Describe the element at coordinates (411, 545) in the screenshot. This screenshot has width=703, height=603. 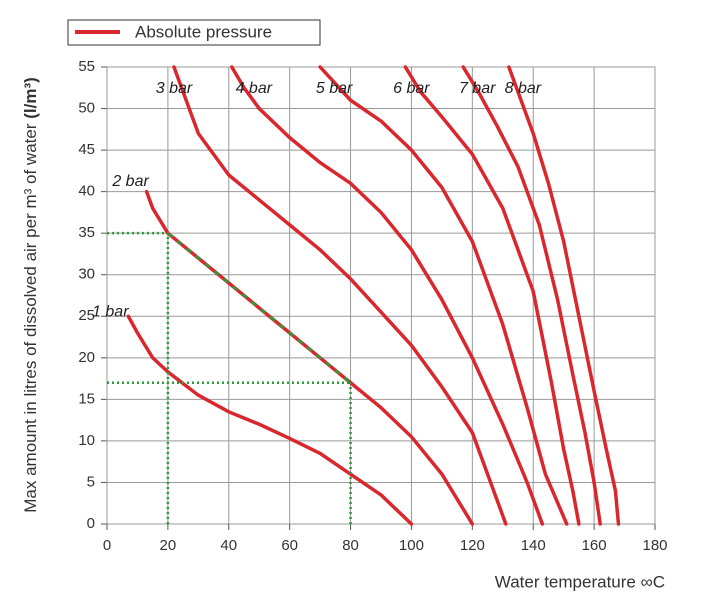
I see `x-tick-label: 100` at that location.